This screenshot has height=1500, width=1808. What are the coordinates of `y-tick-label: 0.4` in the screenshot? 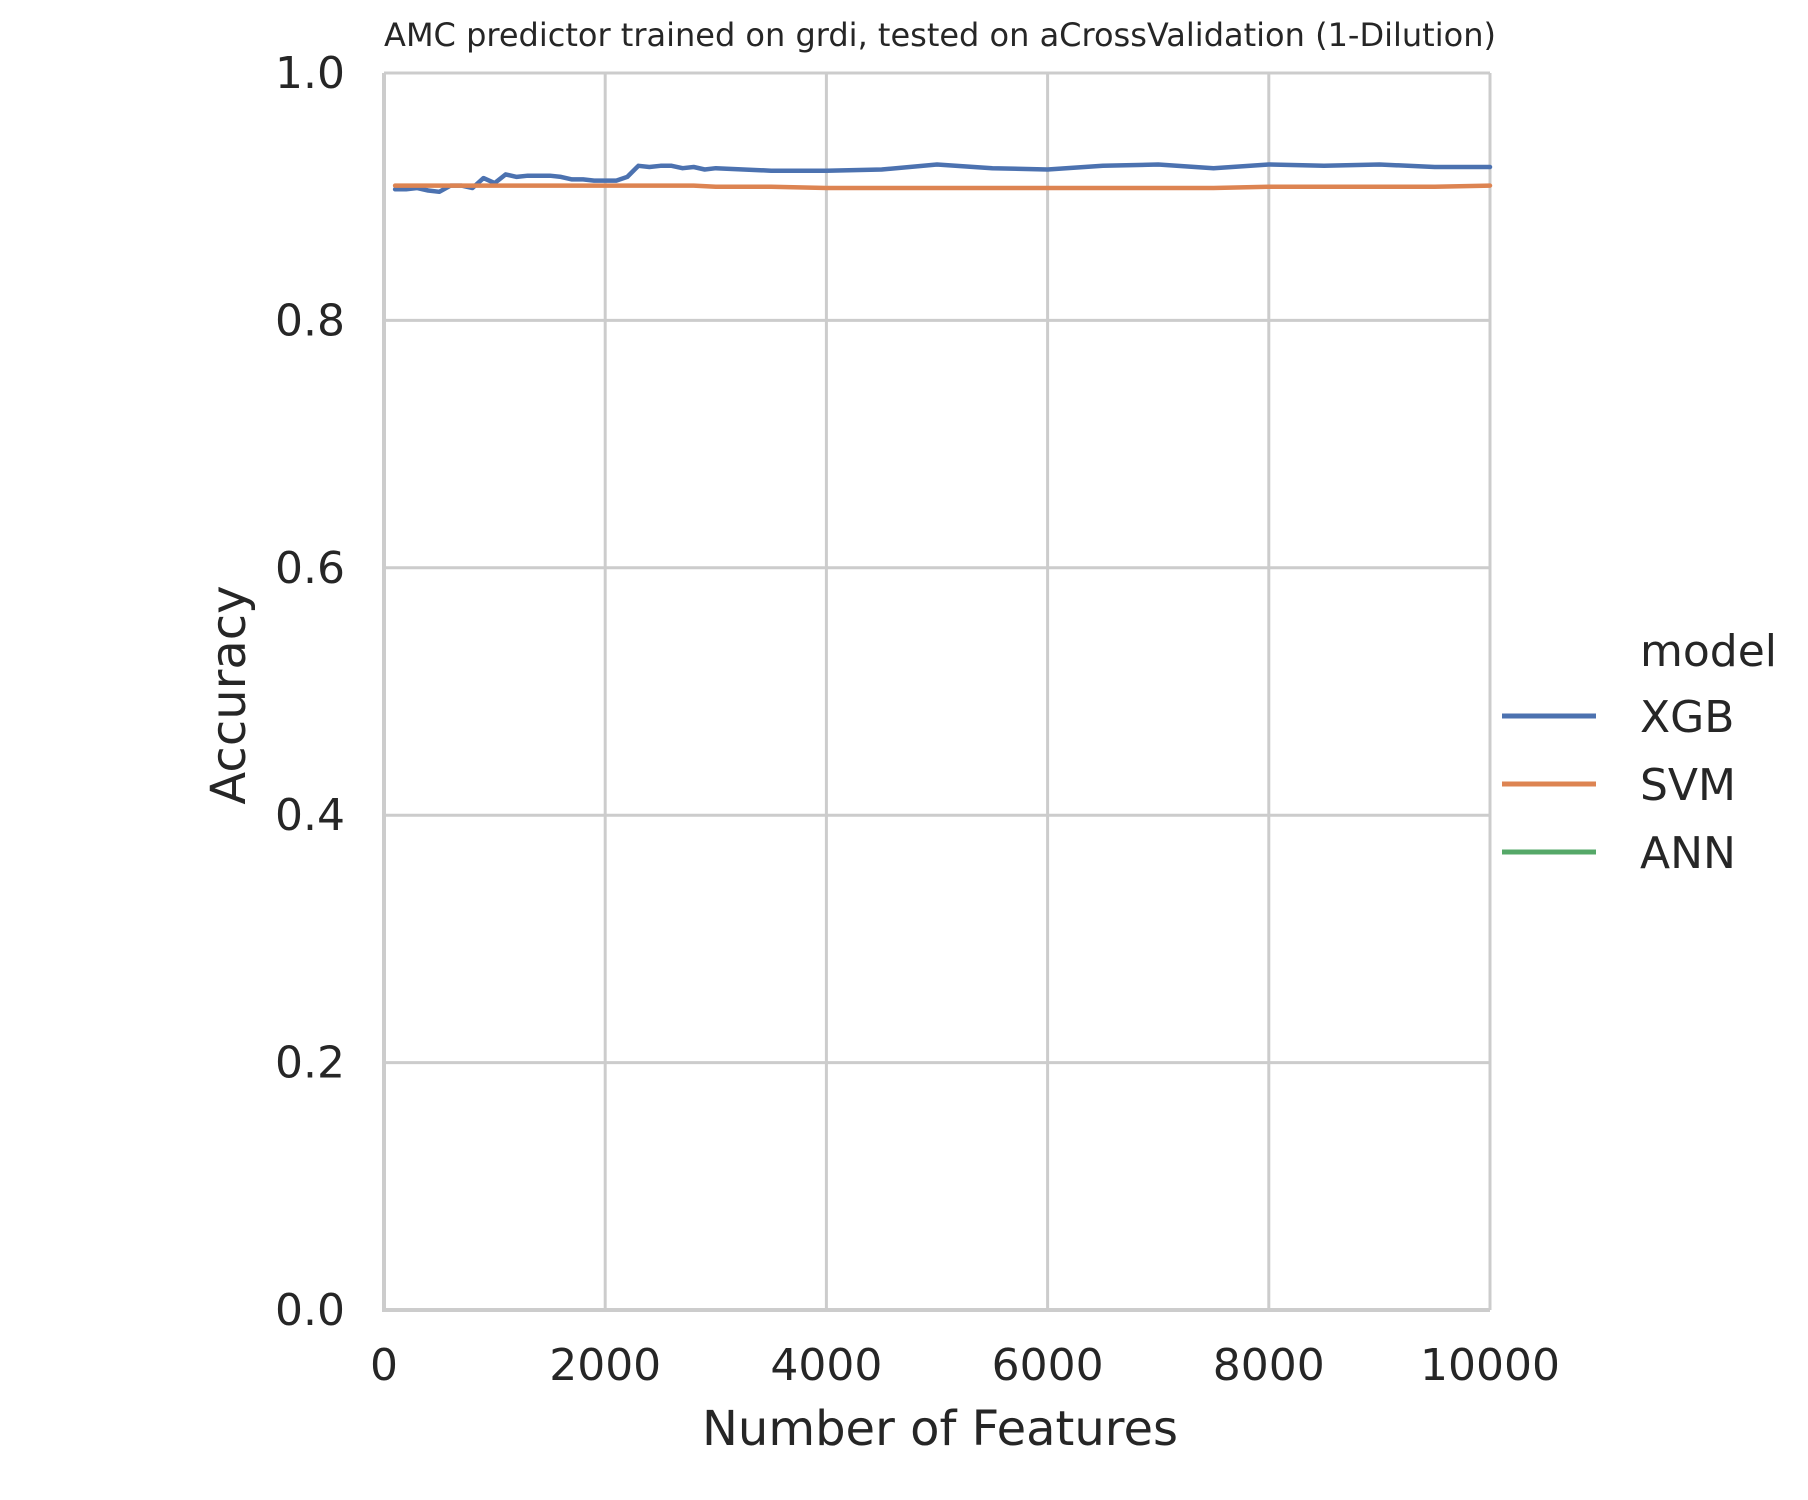 It's located at (310, 815).